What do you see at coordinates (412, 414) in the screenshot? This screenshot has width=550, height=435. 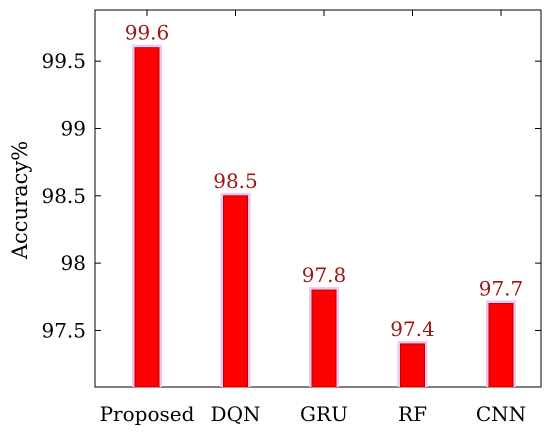 I see `x-tick-label: RF` at bounding box center [412, 414].